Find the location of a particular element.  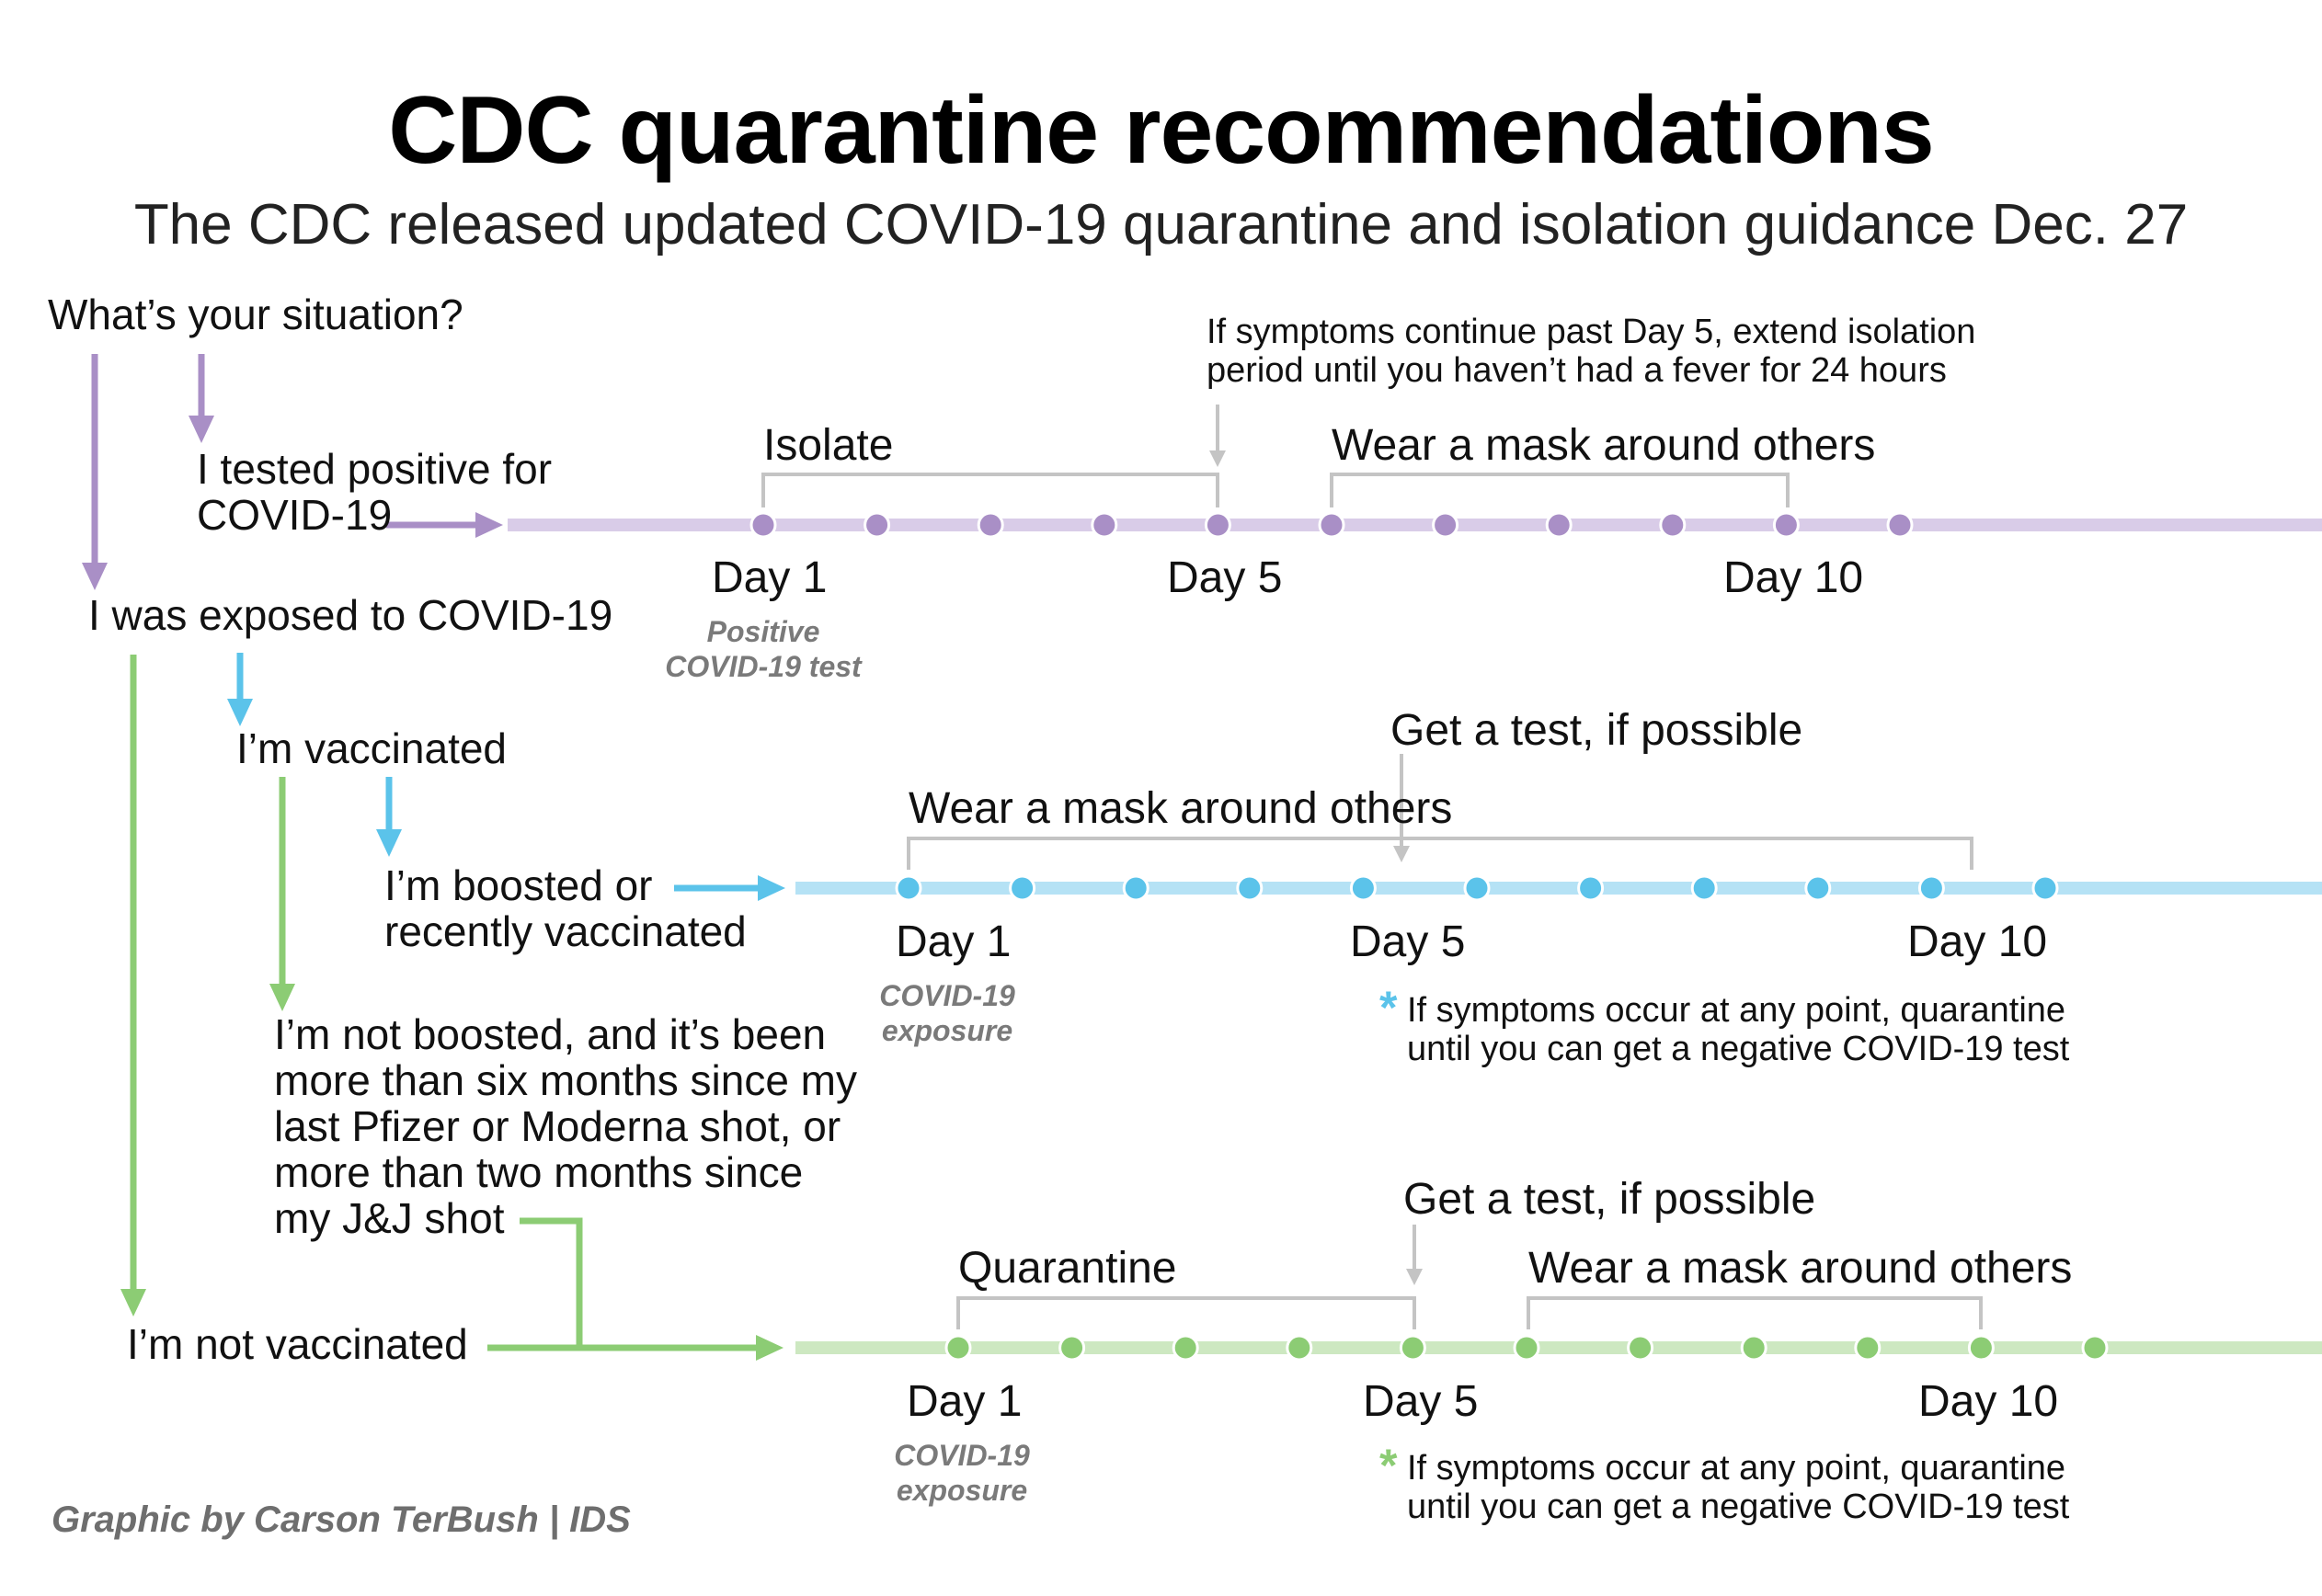

isolate-label: Isolate is located at coordinates (829, 445).